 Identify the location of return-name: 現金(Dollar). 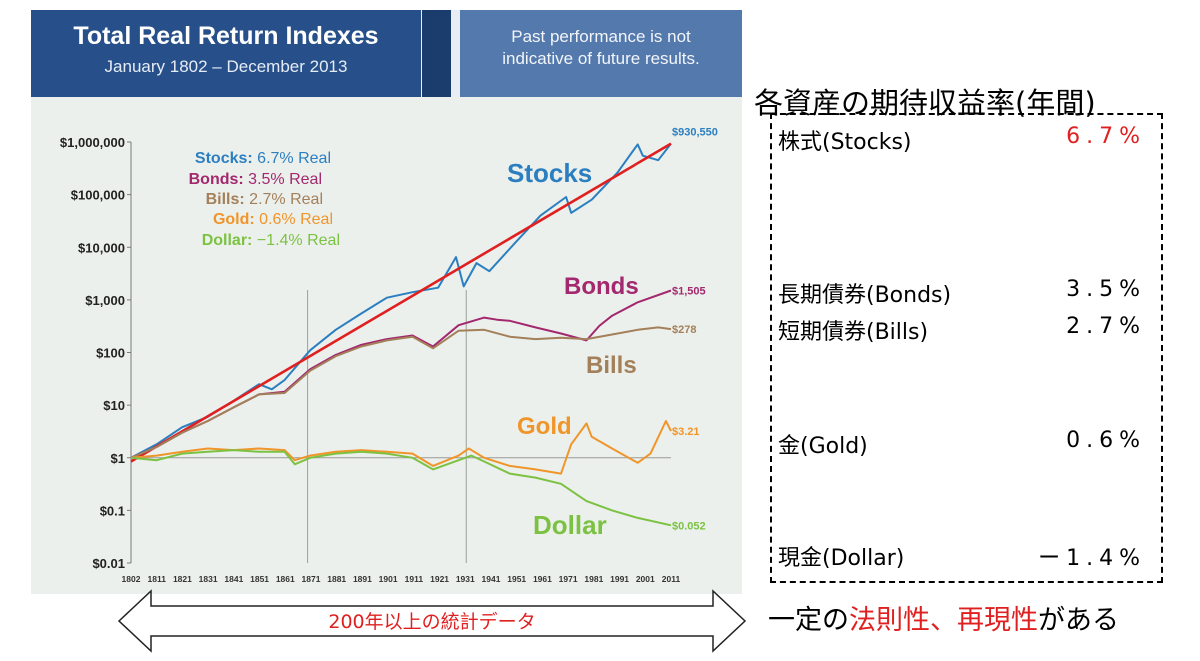
(841, 558).